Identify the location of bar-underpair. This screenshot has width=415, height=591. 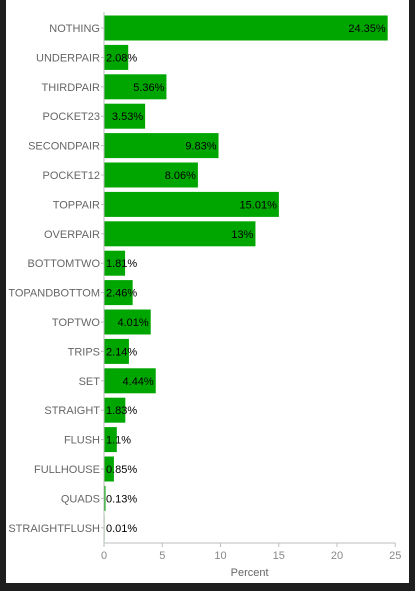
(116, 57).